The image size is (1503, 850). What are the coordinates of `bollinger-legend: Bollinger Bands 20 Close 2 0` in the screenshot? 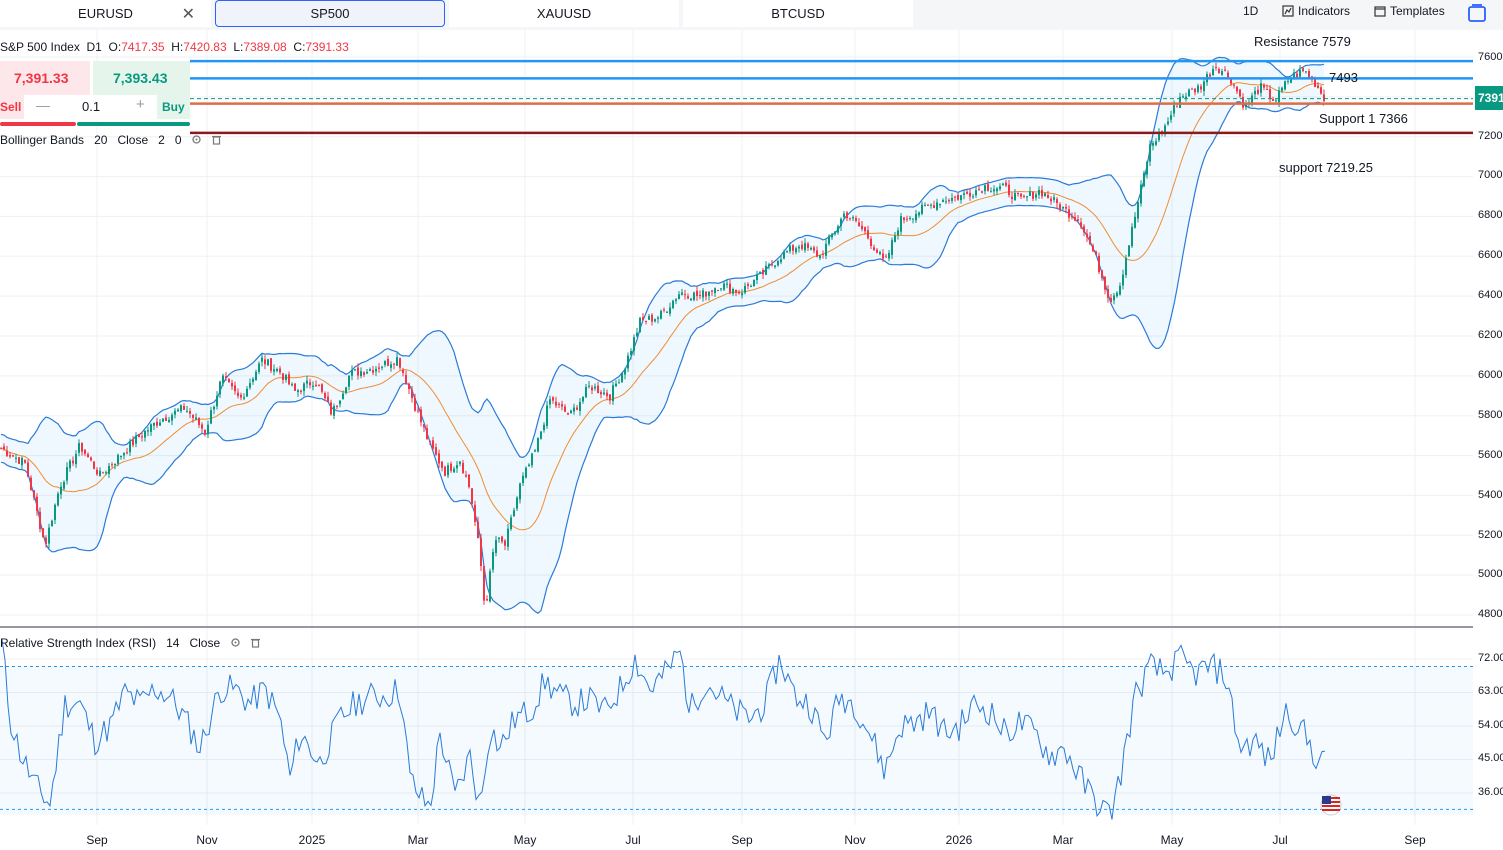 It's located at (111, 140).